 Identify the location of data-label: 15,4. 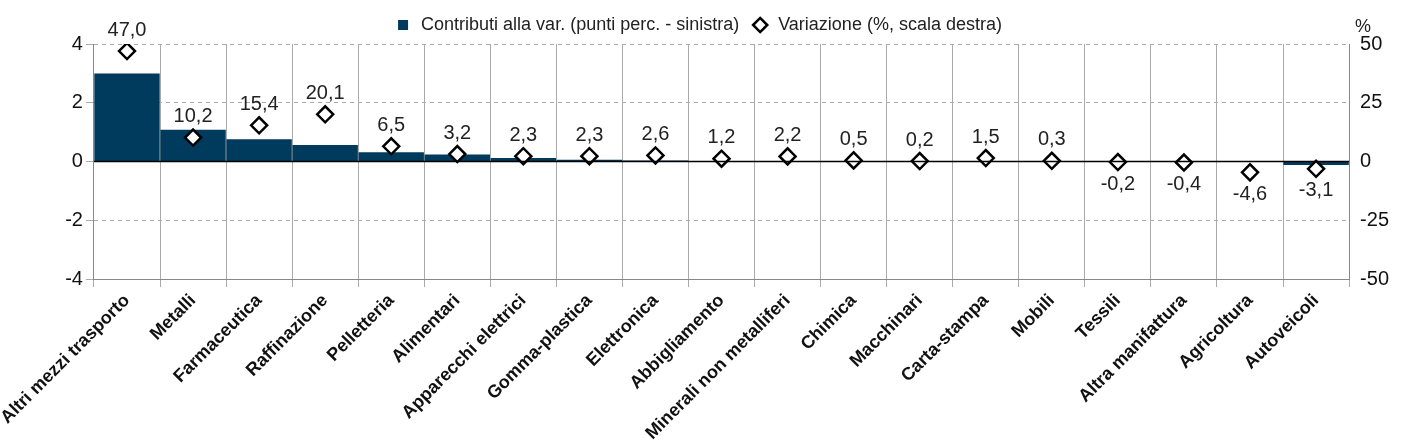
(259, 102).